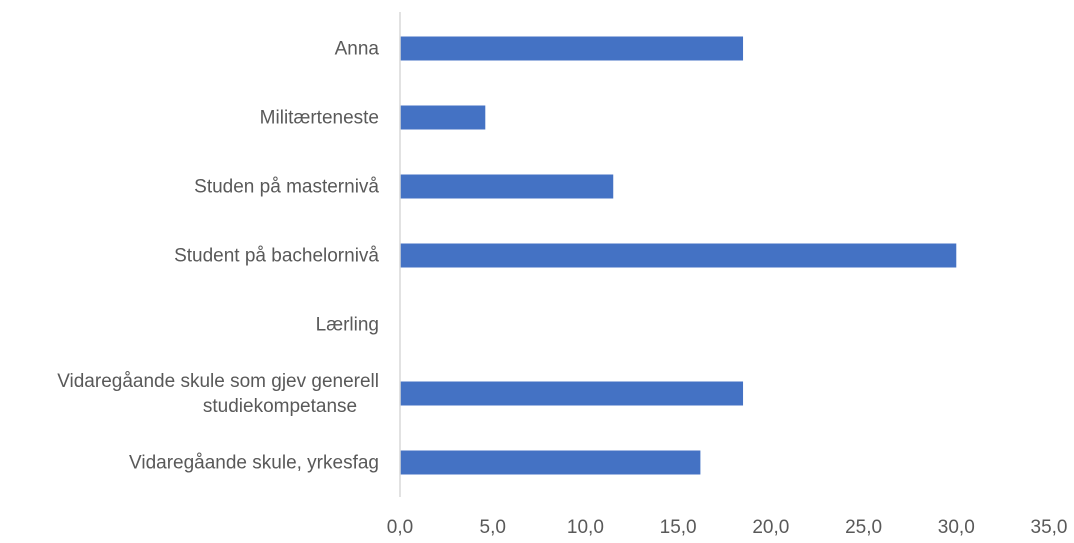 Image resolution: width=1074 pixels, height=543 pixels. Describe the element at coordinates (276, 256) in the screenshot. I see `category-label-student-pa-bachelorniva: Student på bachelornivå` at that location.